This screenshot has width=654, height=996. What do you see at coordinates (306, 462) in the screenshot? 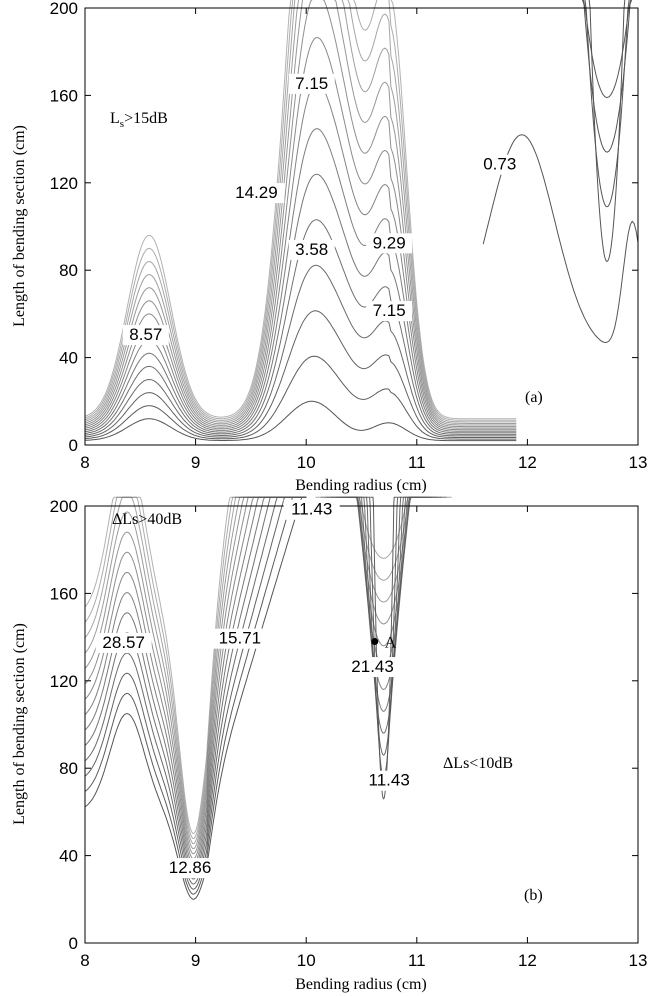
I see `x-tick-label-a-2: 10` at bounding box center [306, 462].